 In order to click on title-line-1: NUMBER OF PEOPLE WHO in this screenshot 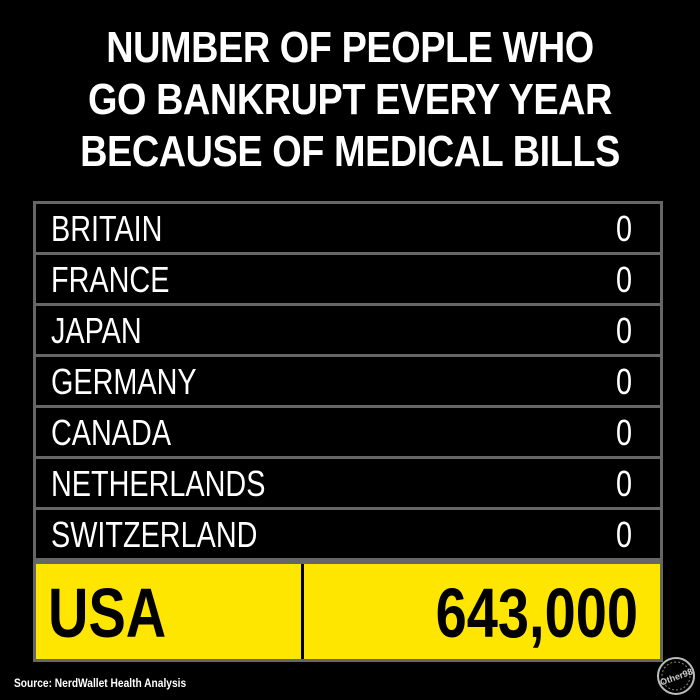, I will do `click(350, 47)`.